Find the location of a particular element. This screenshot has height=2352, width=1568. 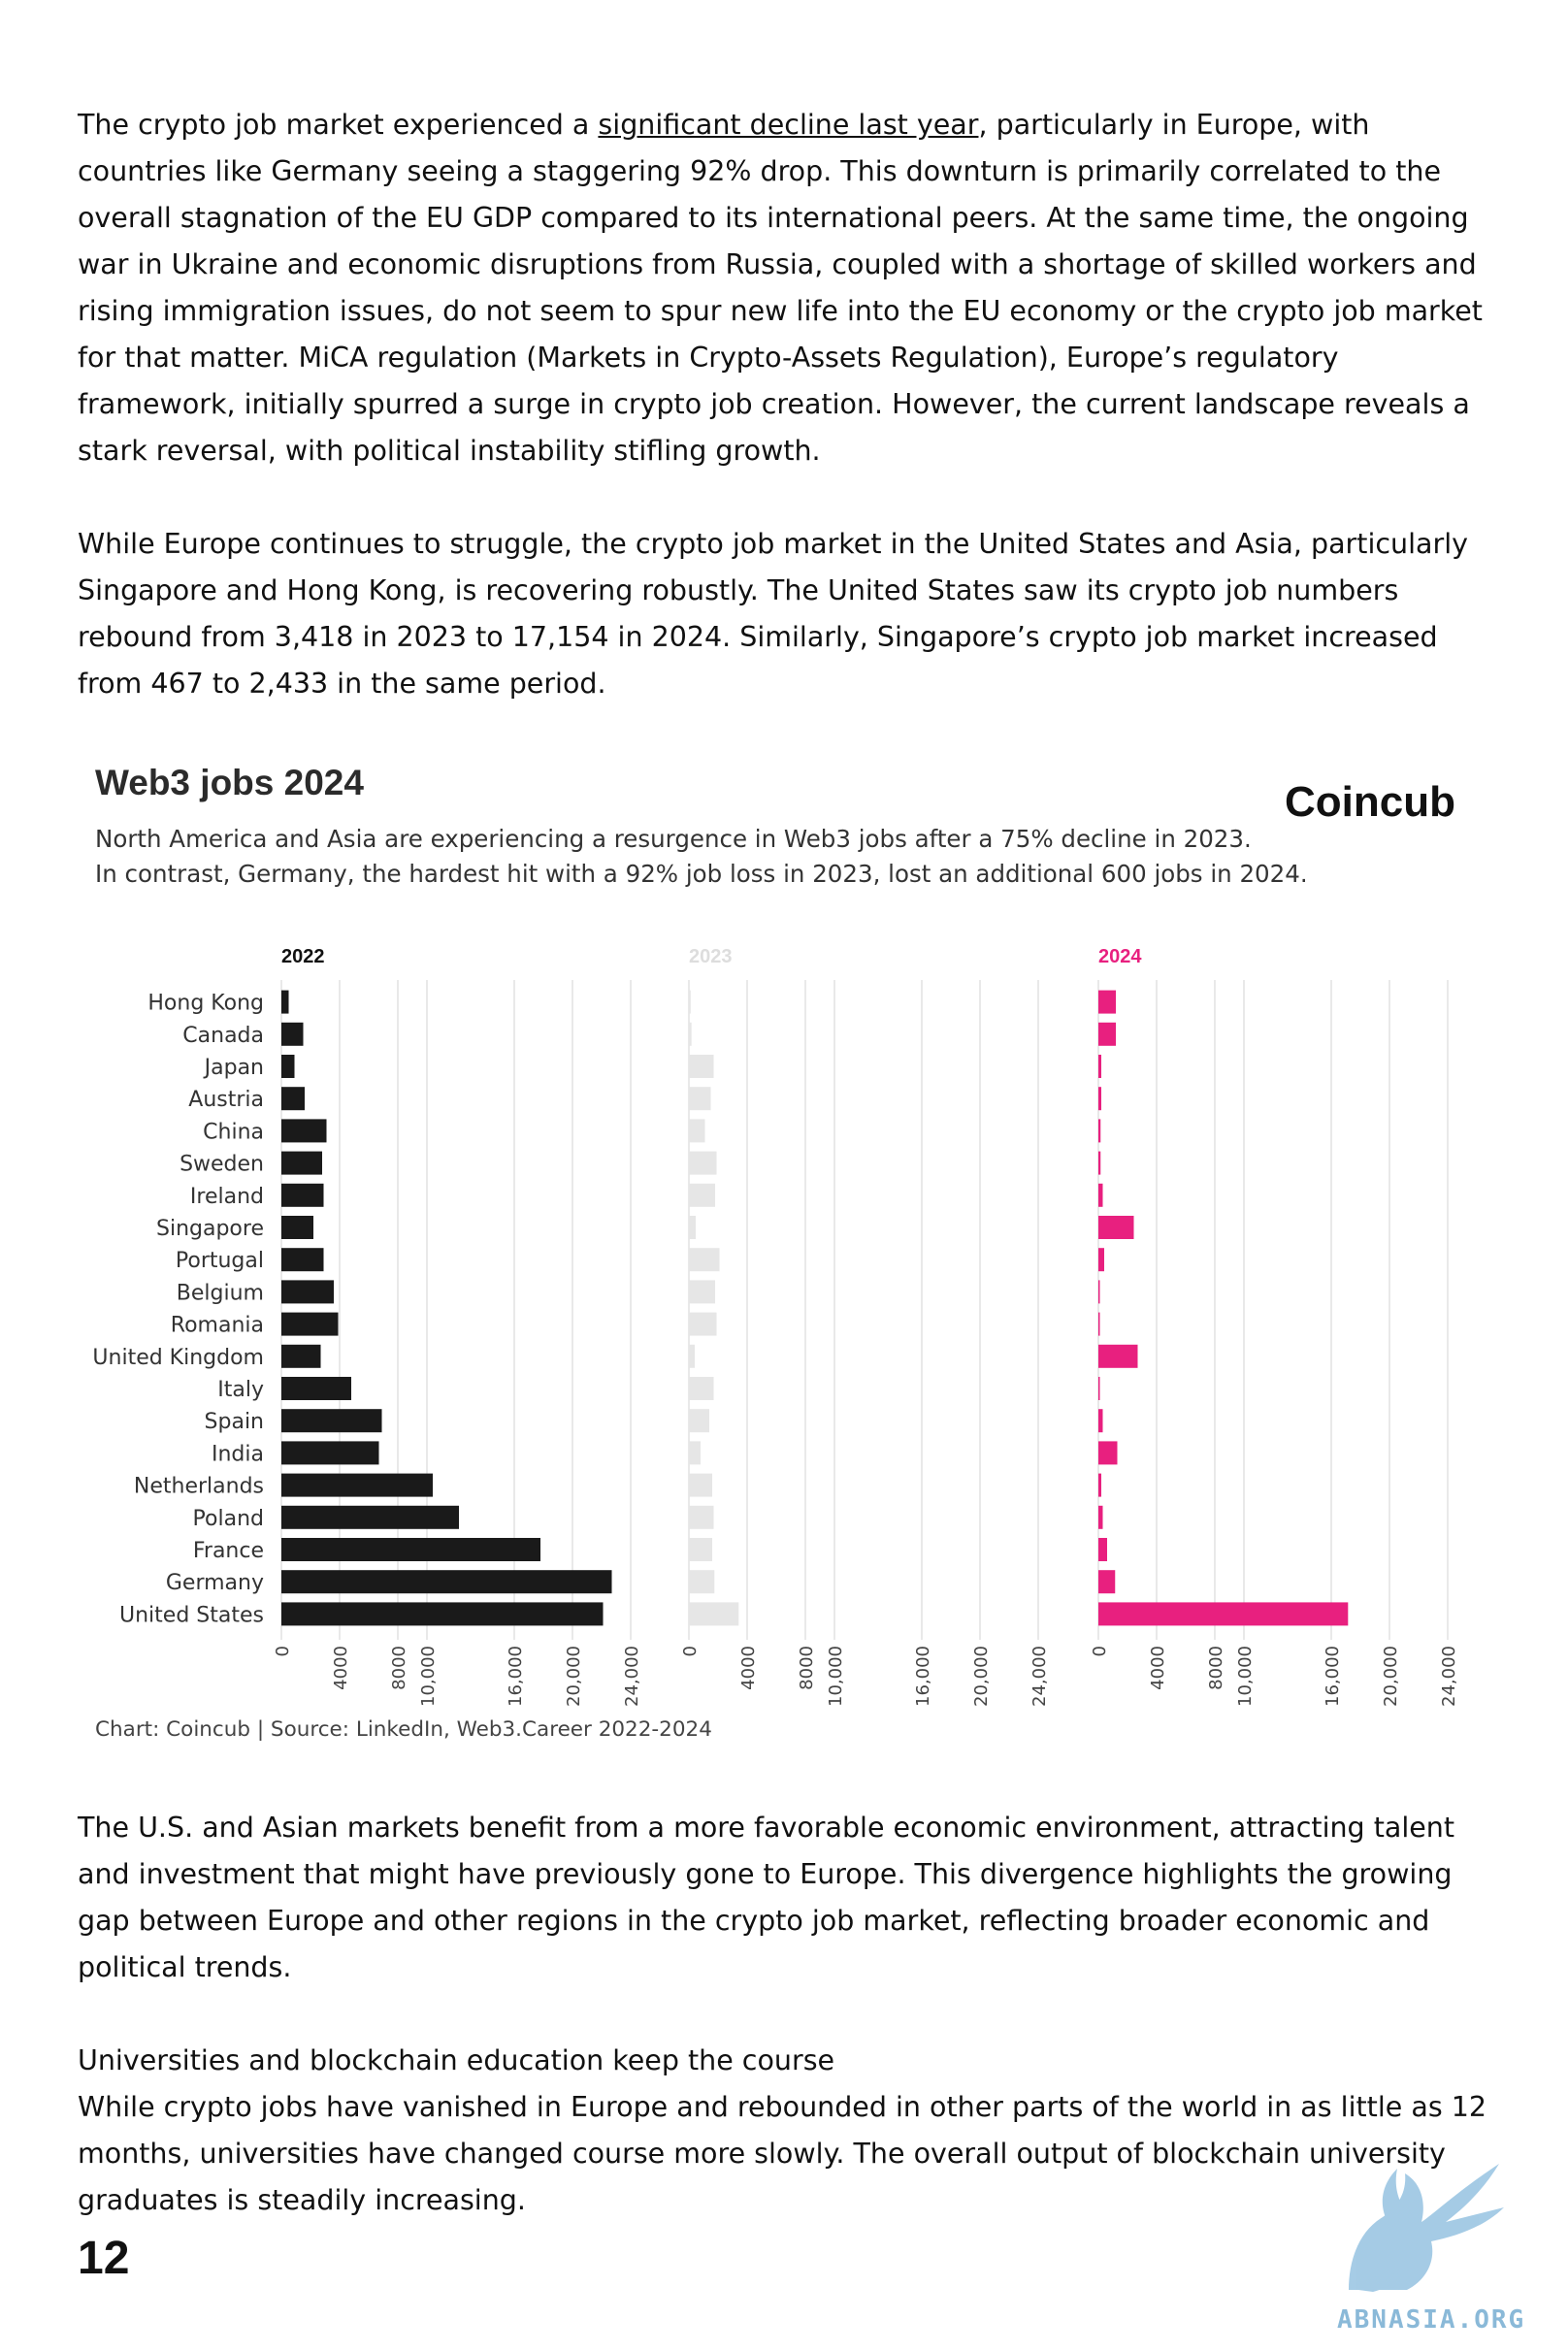

category-label: France is located at coordinates (228, 1551).